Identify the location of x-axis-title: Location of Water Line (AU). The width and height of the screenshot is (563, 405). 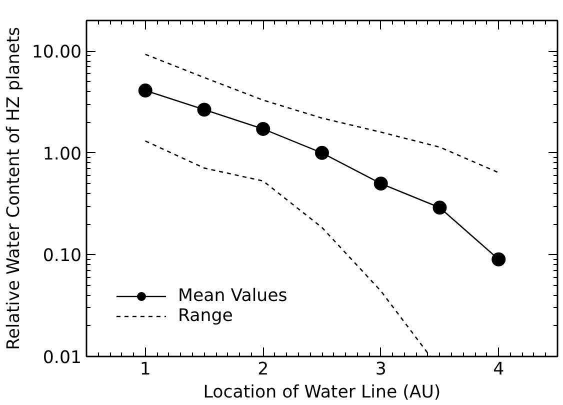
(322, 392).